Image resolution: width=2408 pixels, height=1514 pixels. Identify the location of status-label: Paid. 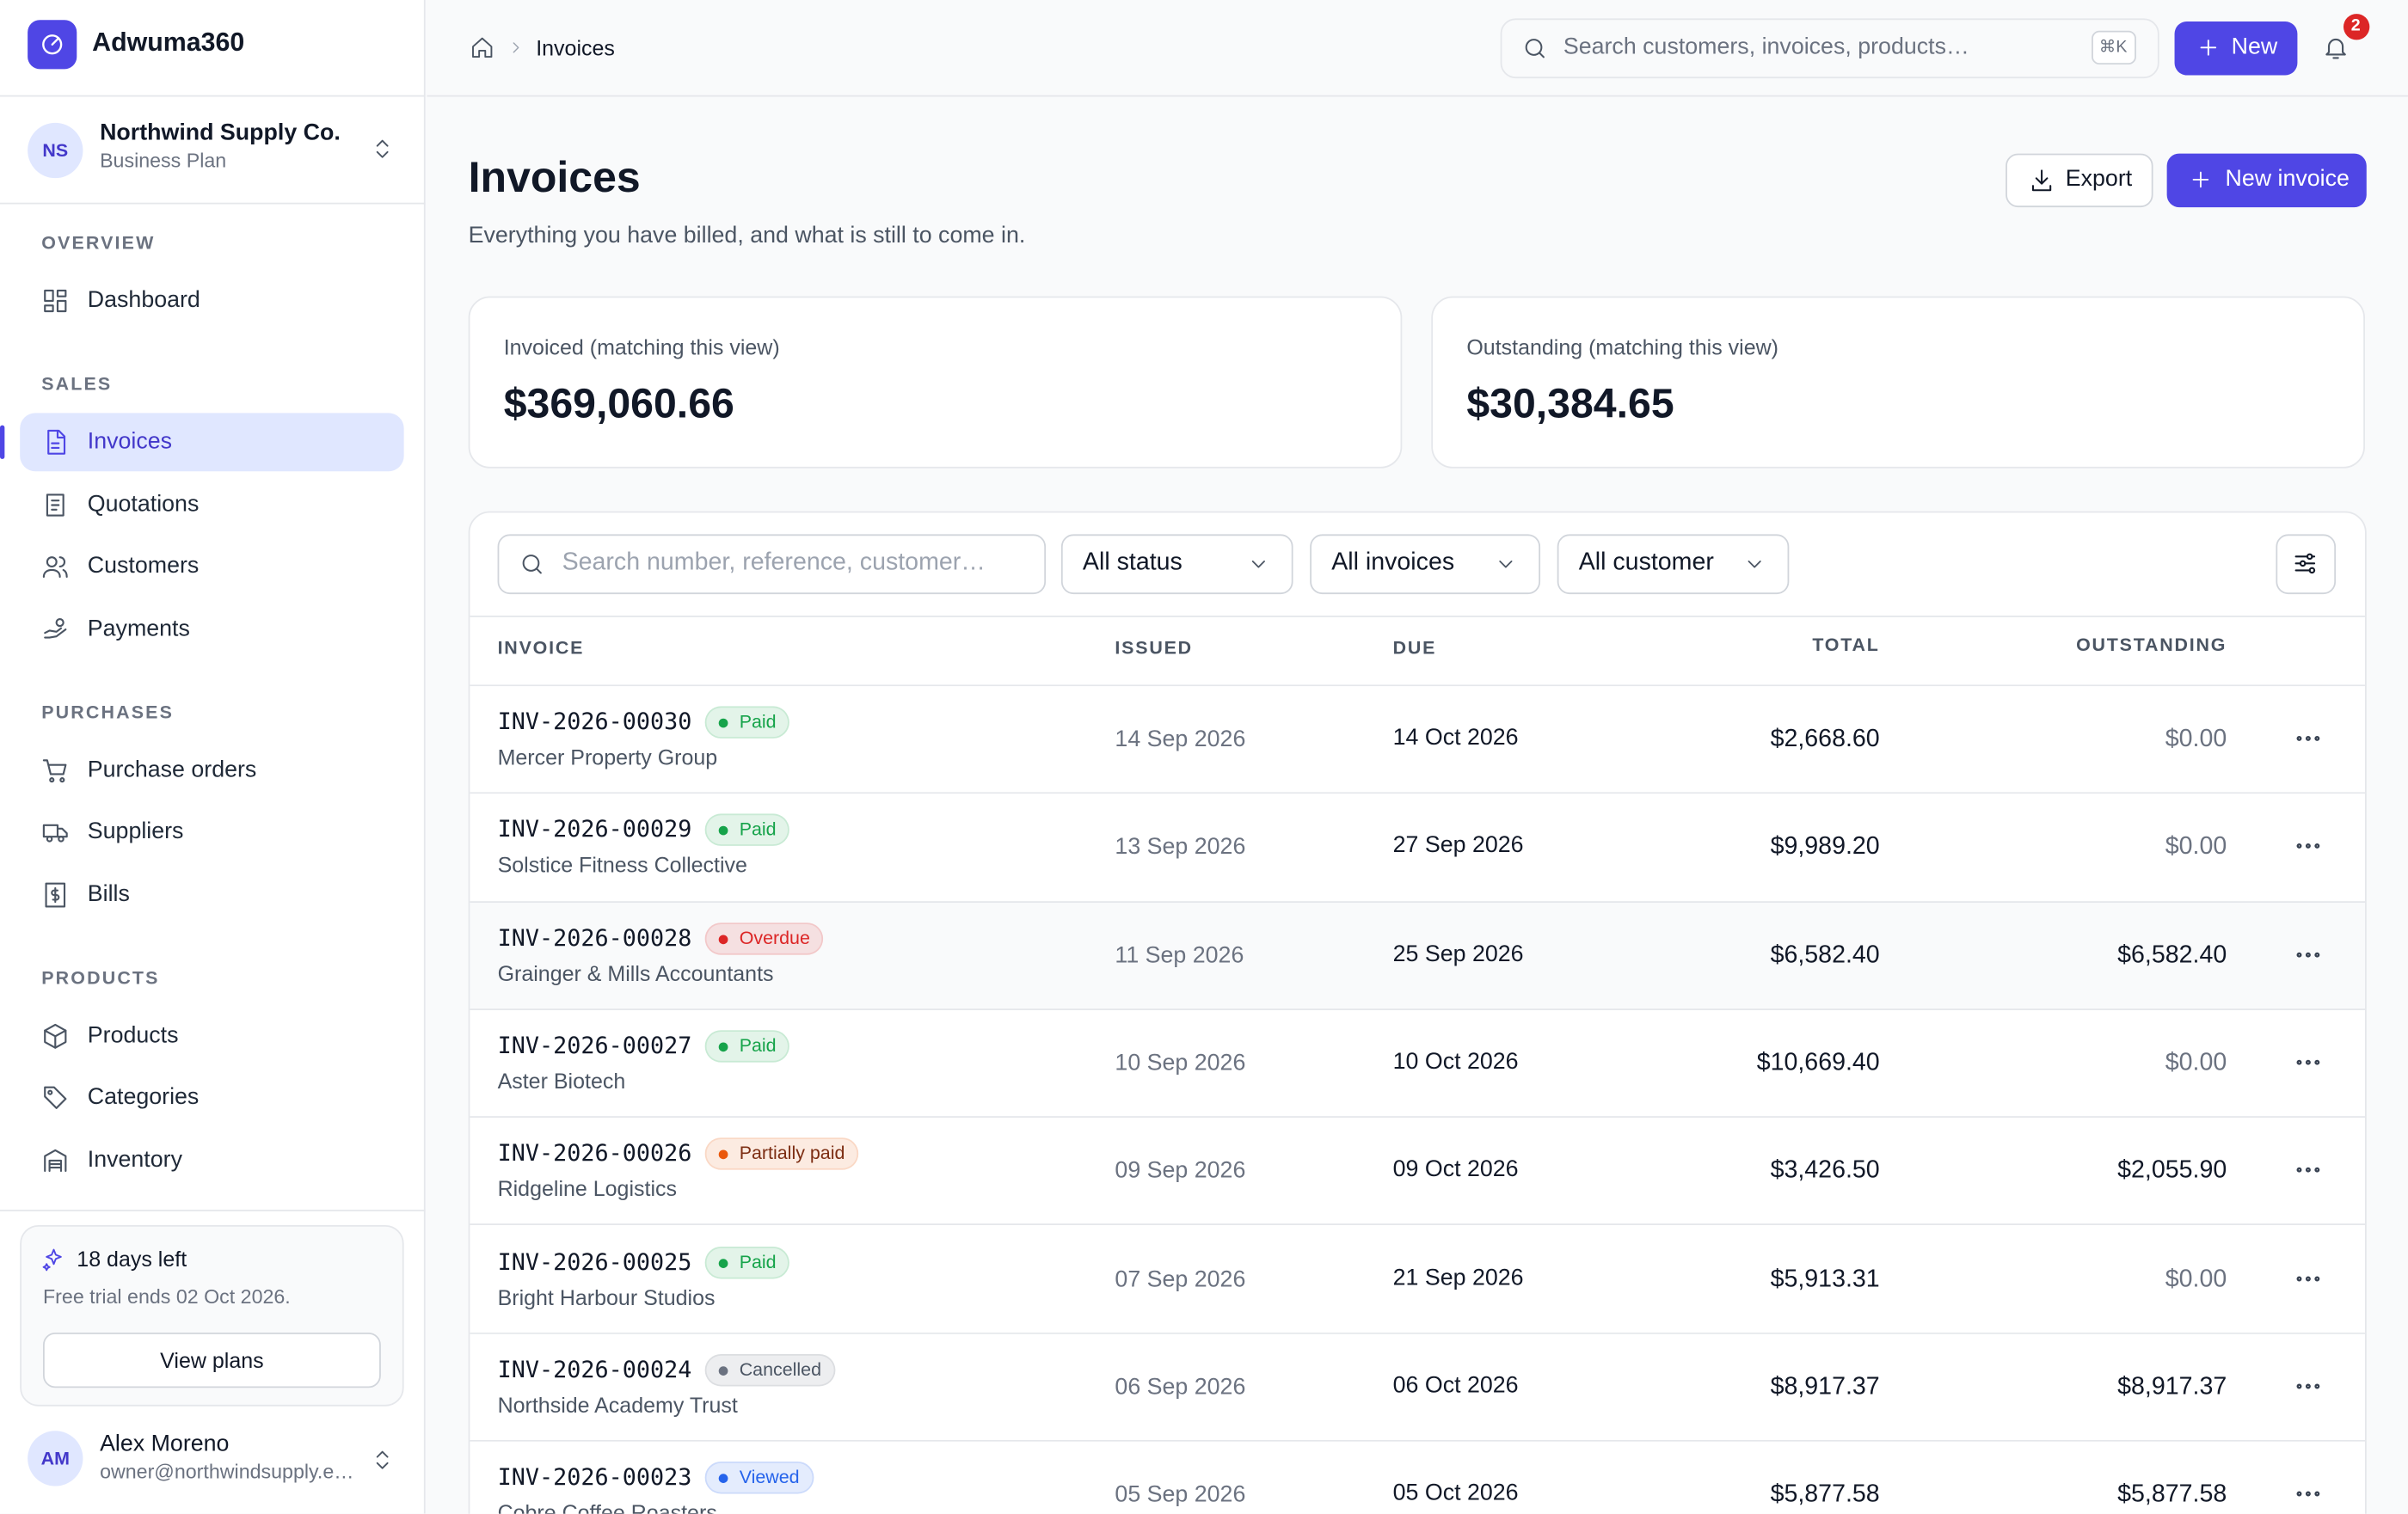
(758, 1045).